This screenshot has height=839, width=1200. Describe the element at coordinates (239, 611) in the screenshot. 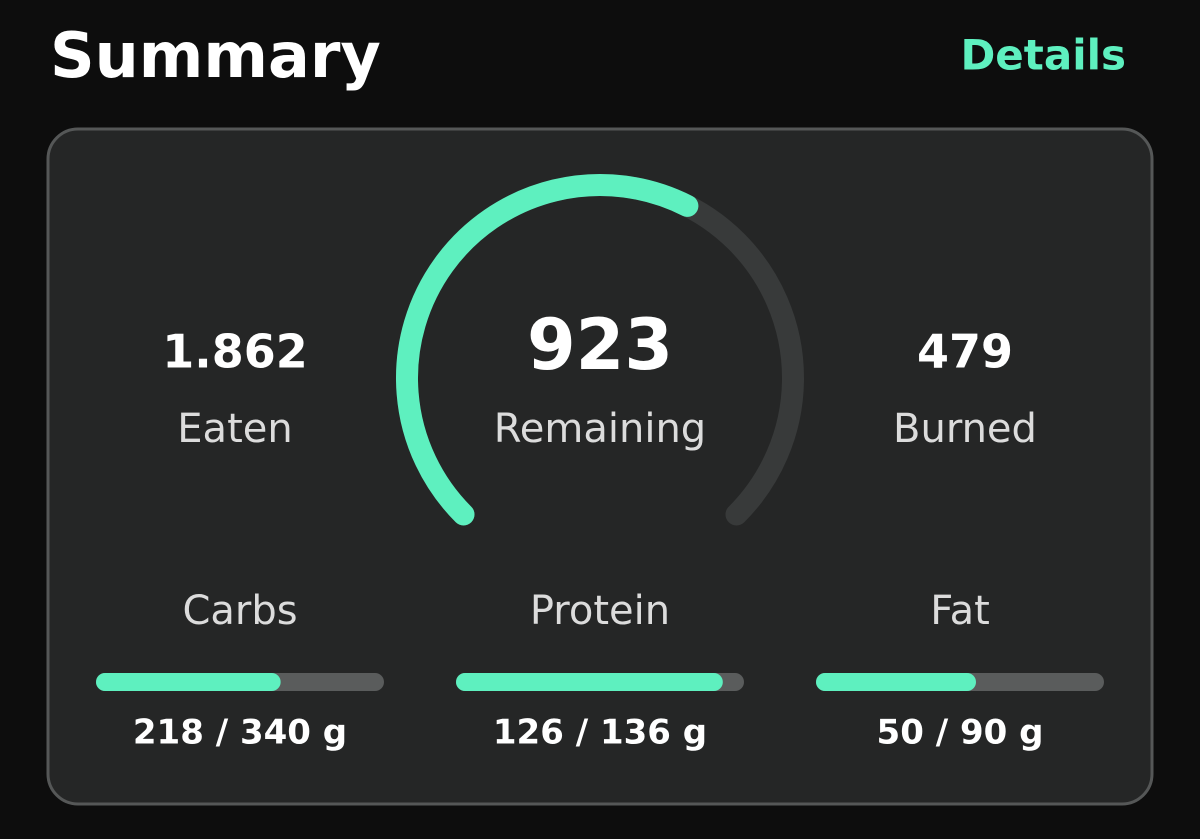

I see `macro-name: Carbs` at that location.